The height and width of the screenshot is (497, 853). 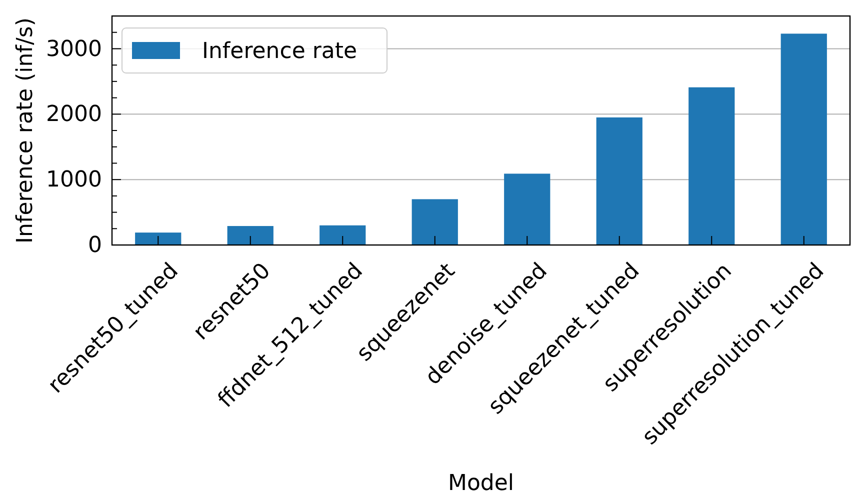 What do you see at coordinates (74, 180) in the screenshot?
I see `y-tick-label: 1000` at bounding box center [74, 180].